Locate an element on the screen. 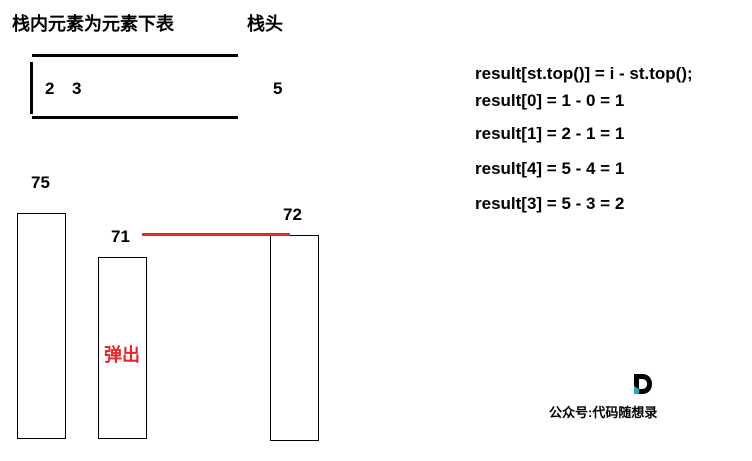  formula-line: result[0] = 1 - 0 = 1 is located at coordinates (550, 100).